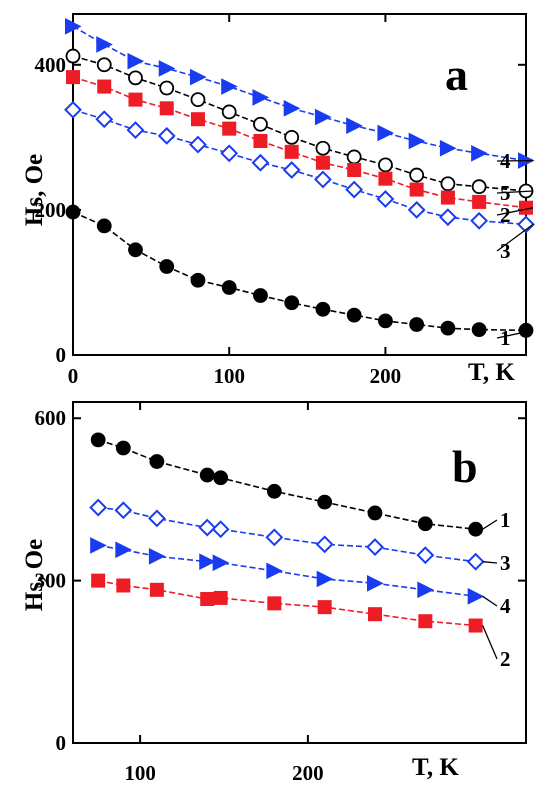 This screenshot has height=795, width=550. What do you see at coordinates (51, 210) in the screenshot?
I see `y-tick-label: 200` at bounding box center [51, 210].